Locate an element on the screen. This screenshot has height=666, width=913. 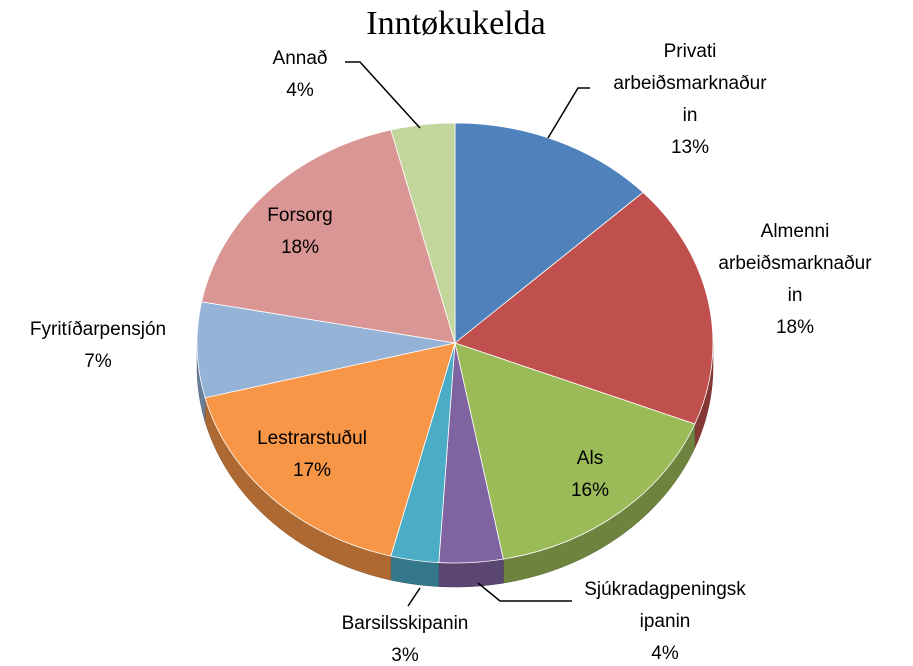
category-label: Almenni arbeiðsmarknaður in is located at coordinates (795, 263).